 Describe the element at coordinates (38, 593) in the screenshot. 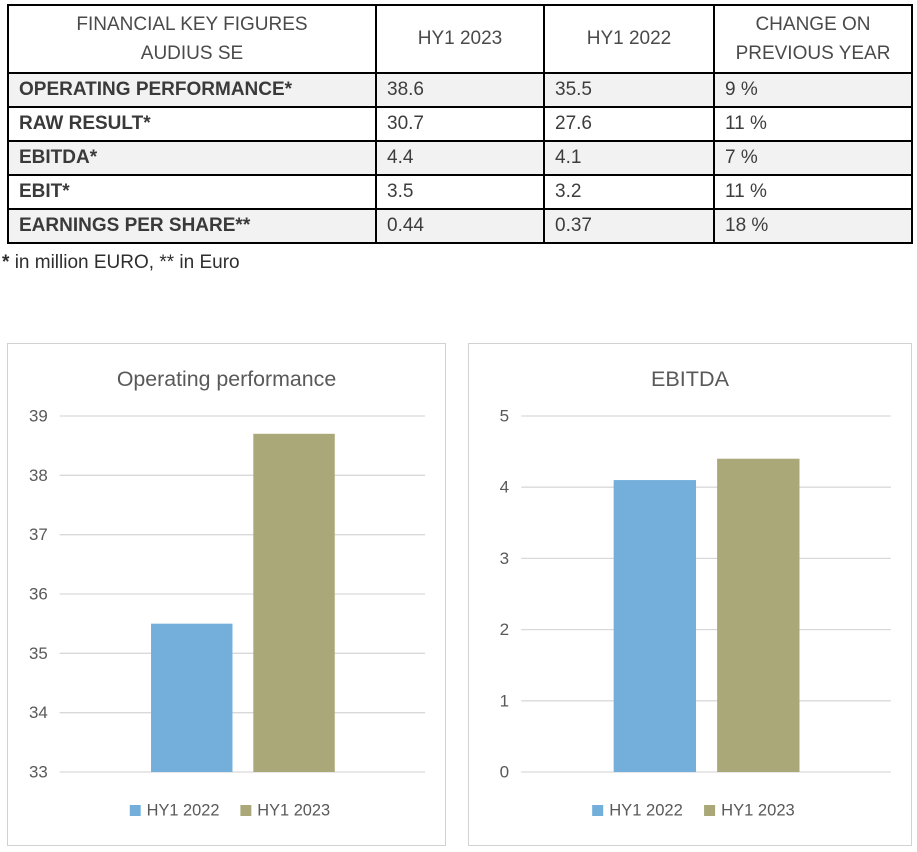

I see `svg-text: 36` at that location.